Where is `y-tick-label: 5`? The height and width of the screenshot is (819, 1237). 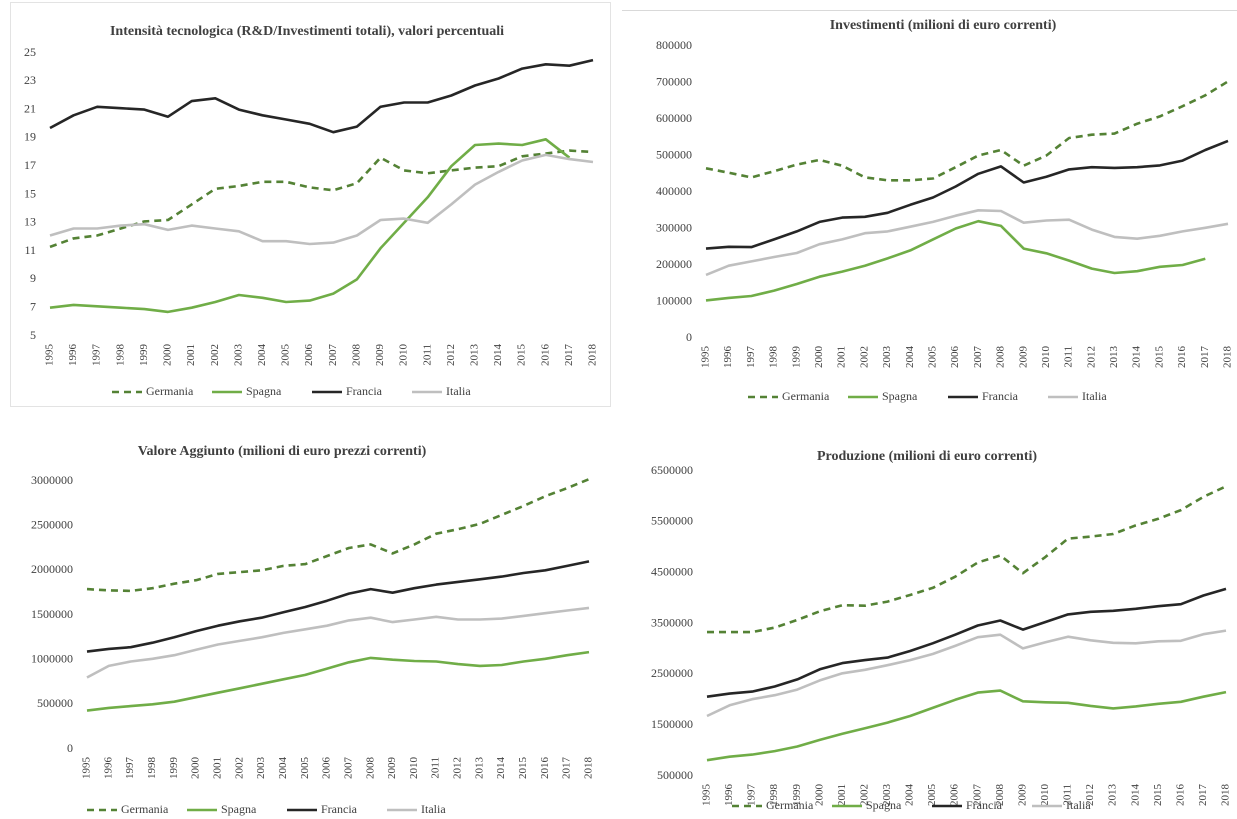
y-tick-label: 5 is located at coordinates (33, 335).